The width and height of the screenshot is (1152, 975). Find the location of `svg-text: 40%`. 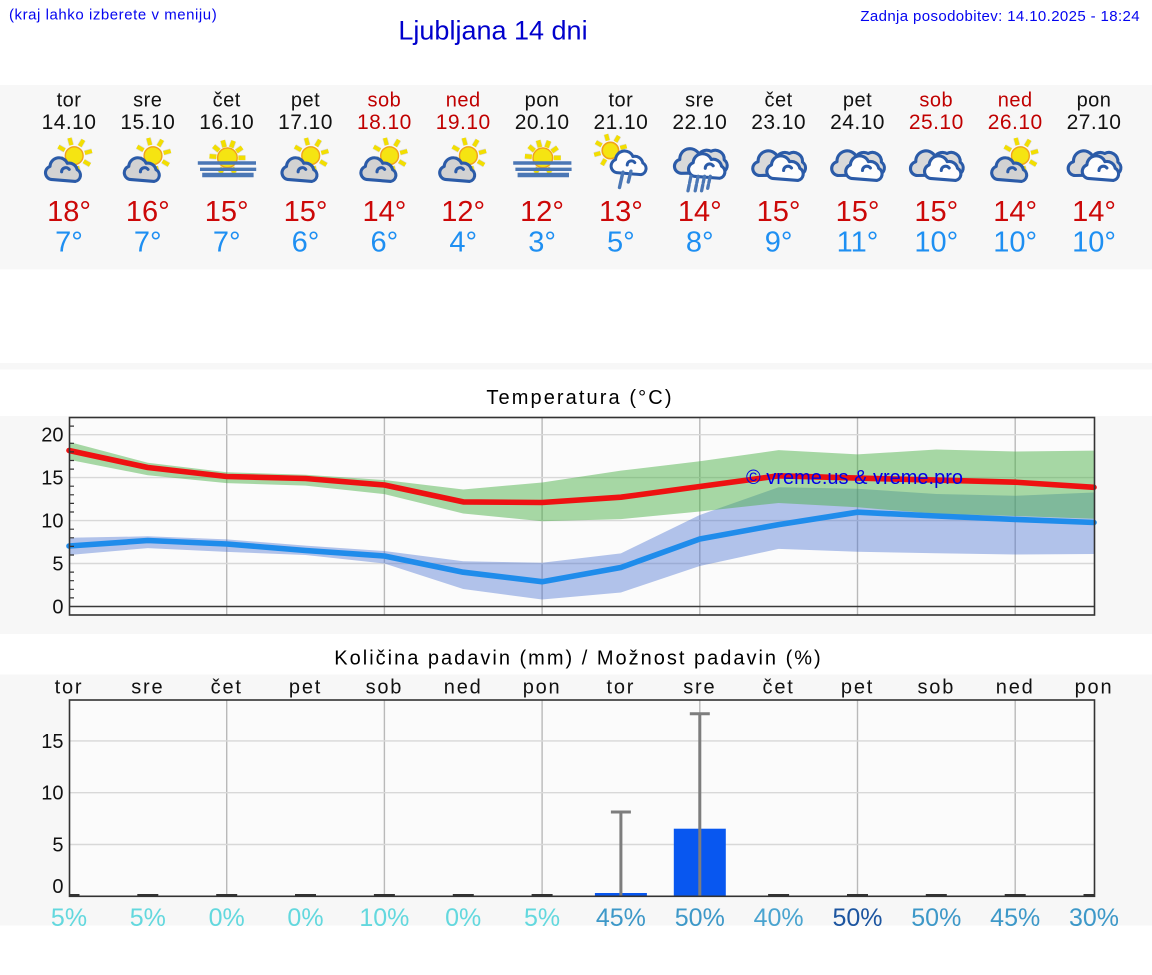

svg-text: 40% is located at coordinates (779, 918).